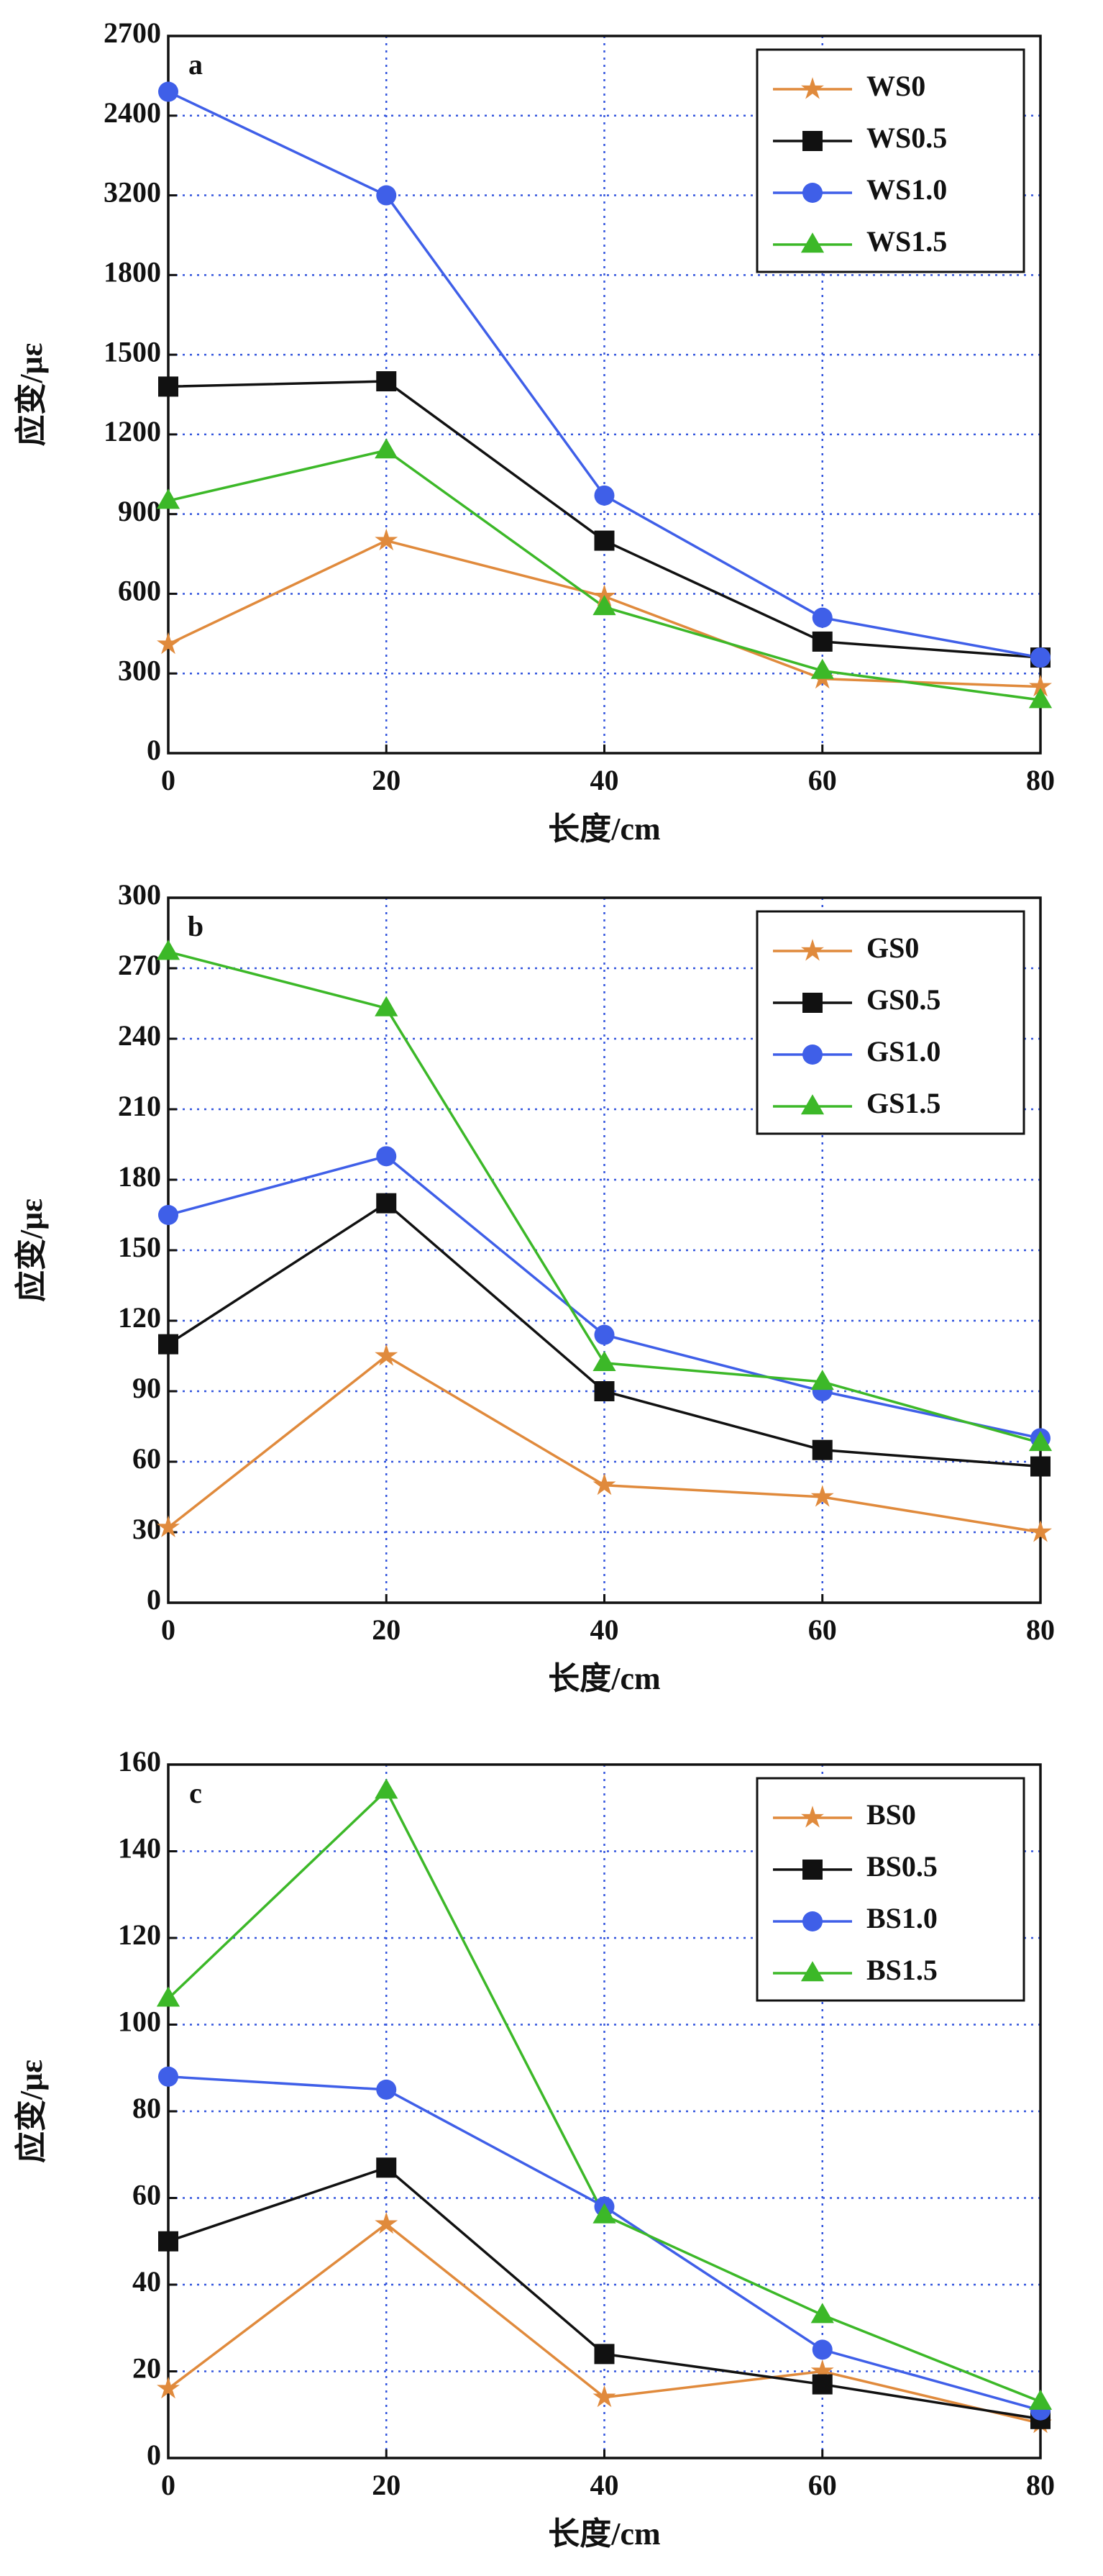 The image size is (1103, 2576). I want to click on y-tick-label: 90, so click(146, 1388).